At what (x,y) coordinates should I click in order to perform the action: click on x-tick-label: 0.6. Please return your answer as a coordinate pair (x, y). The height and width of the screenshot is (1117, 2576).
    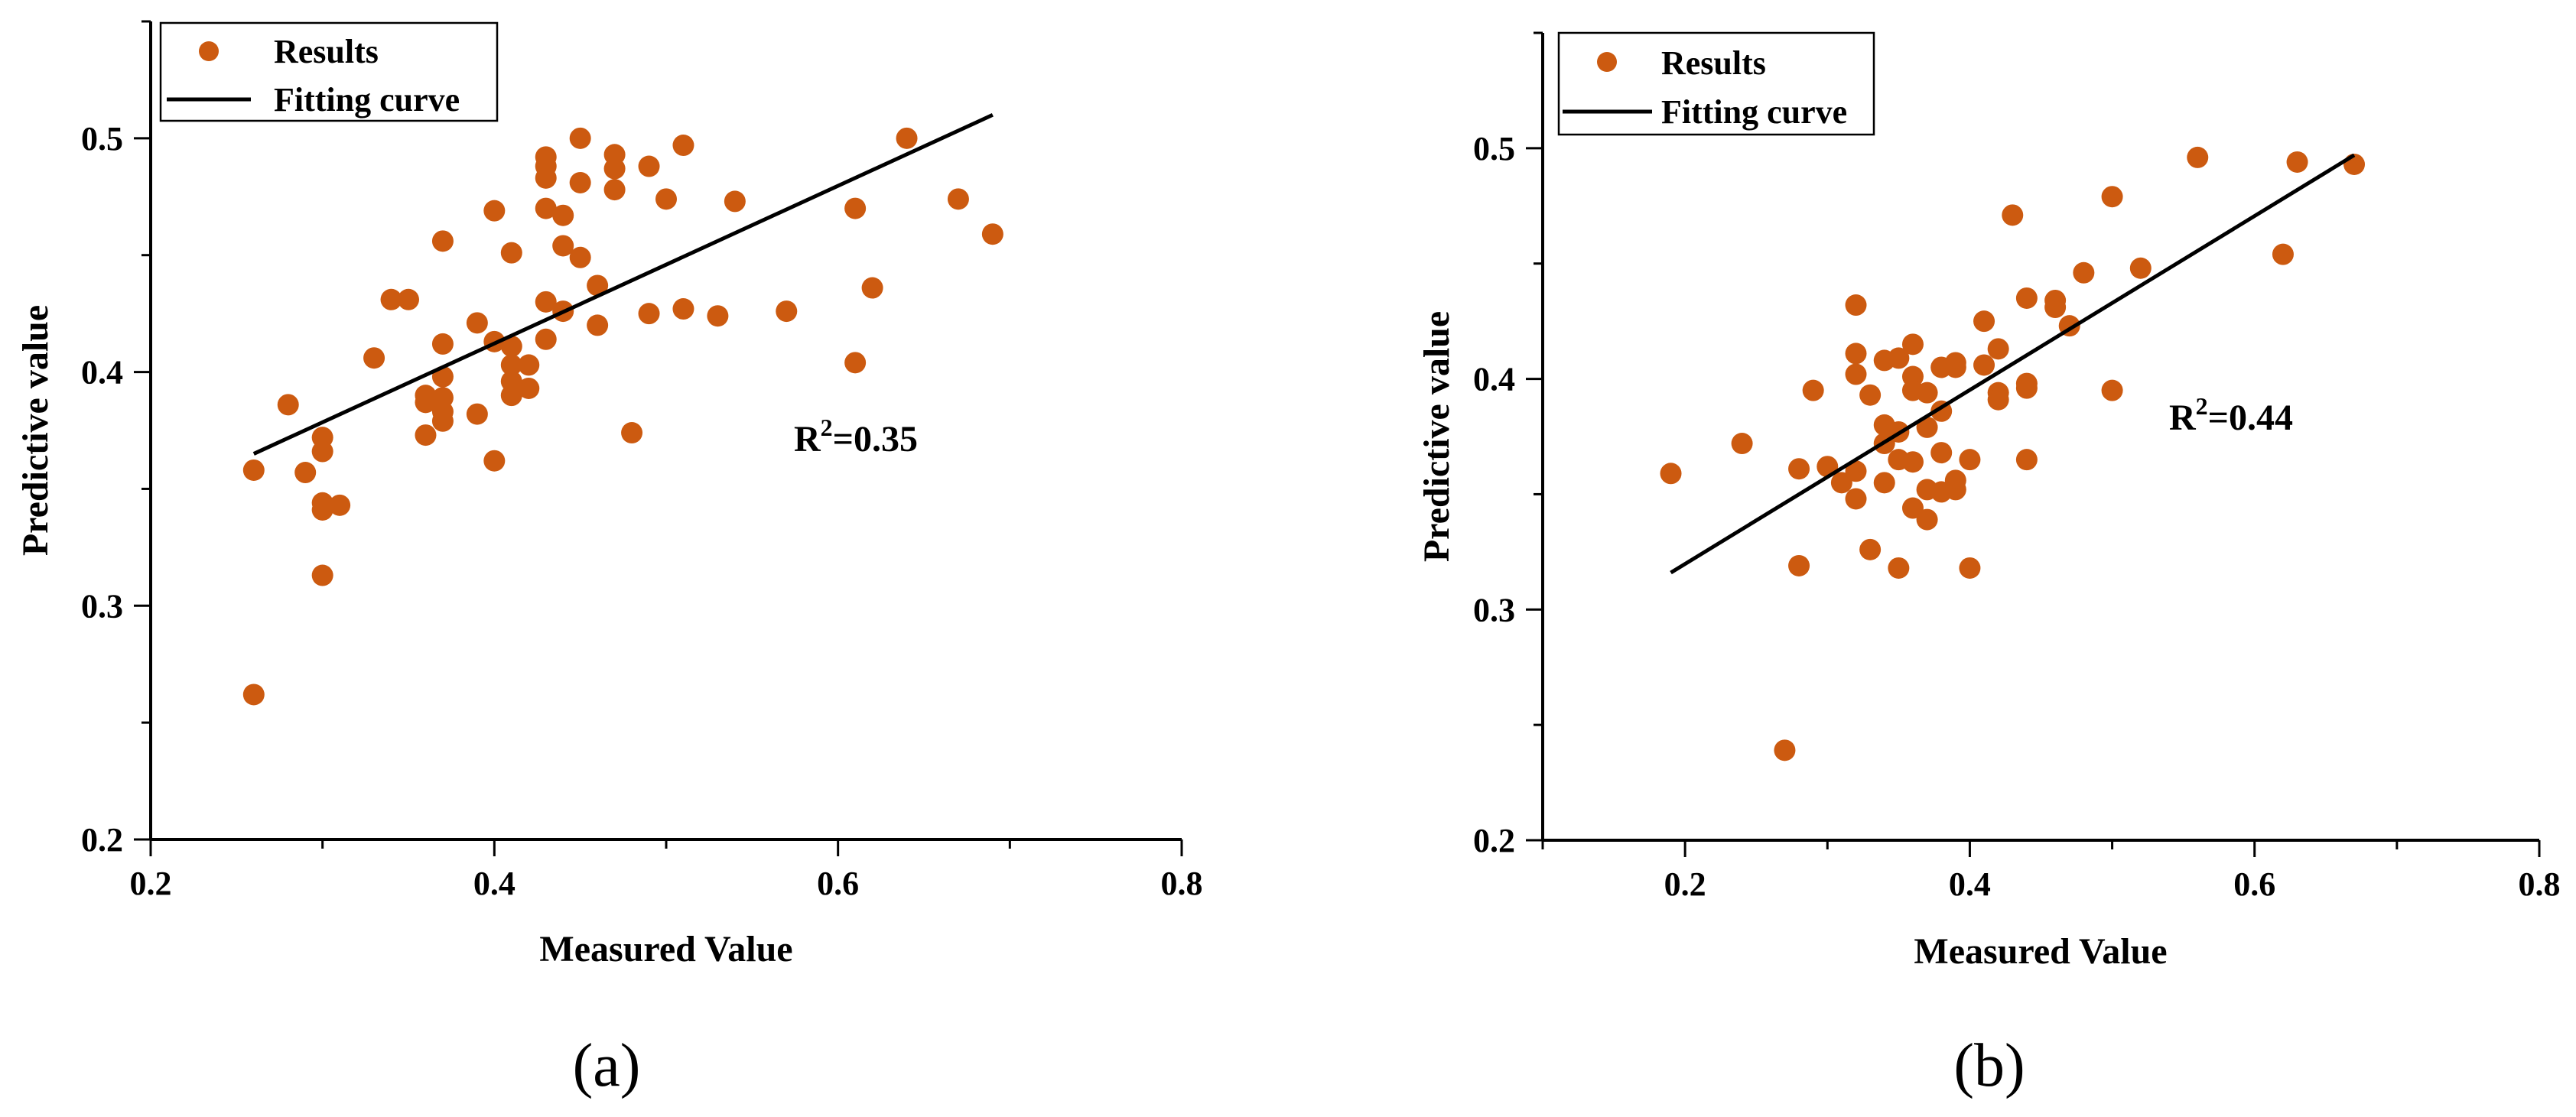
    Looking at the image, I should click on (2254, 884).